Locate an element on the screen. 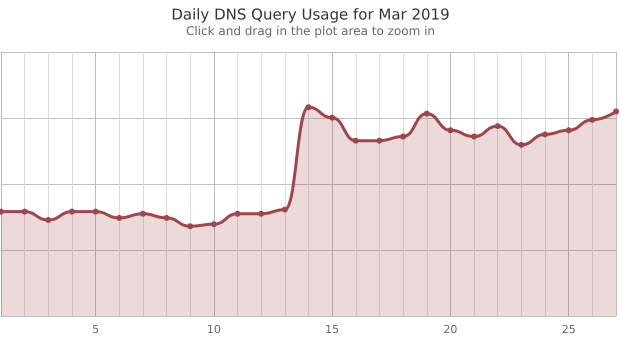  x-tick-label: 10 is located at coordinates (213, 329).